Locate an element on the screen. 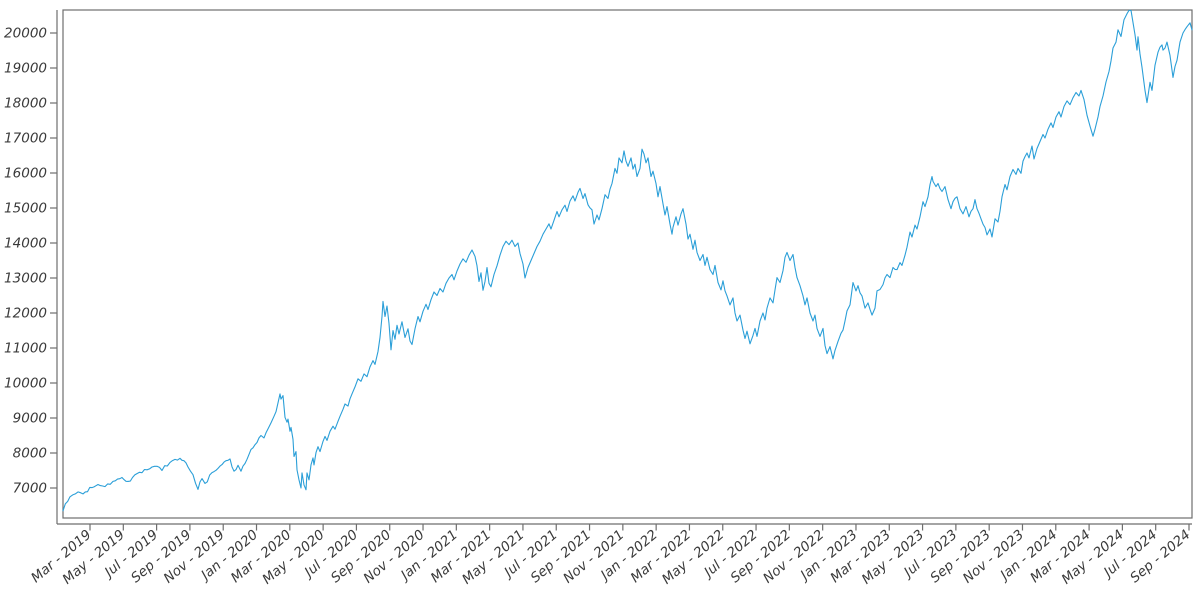 The image size is (1200, 600). y-tick-label: 7000 is located at coordinates (30, 489).